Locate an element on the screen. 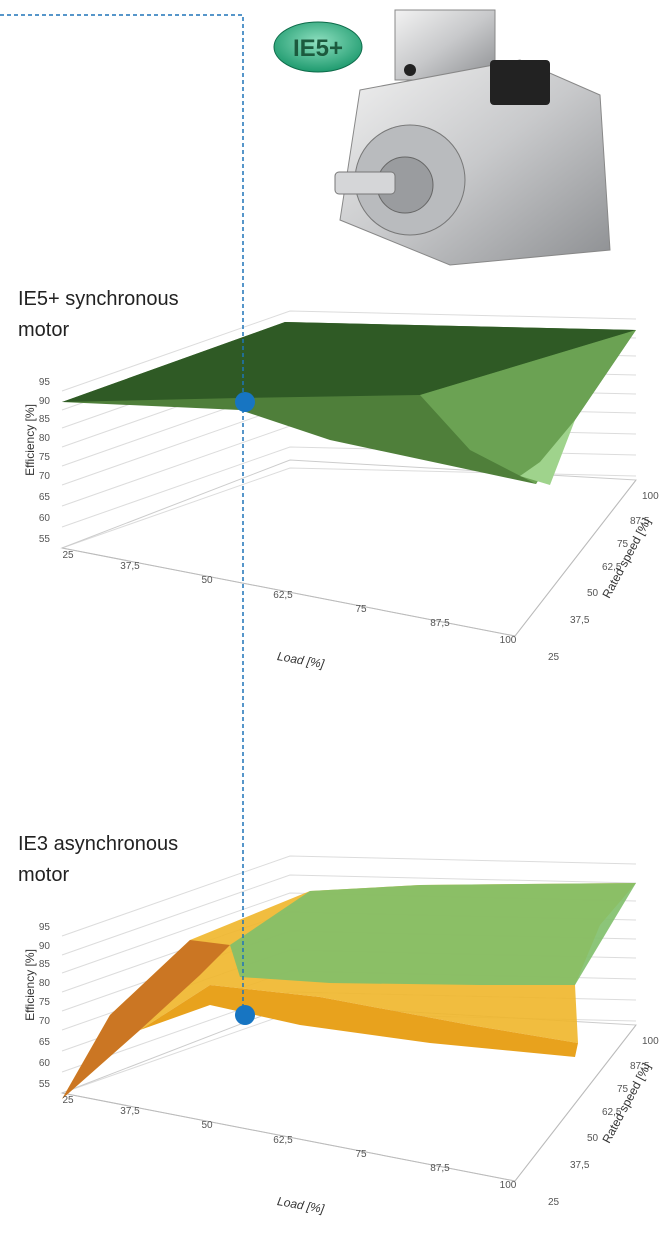 This screenshot has height=1237, width=664. badge is located at coordinates (318, 47).